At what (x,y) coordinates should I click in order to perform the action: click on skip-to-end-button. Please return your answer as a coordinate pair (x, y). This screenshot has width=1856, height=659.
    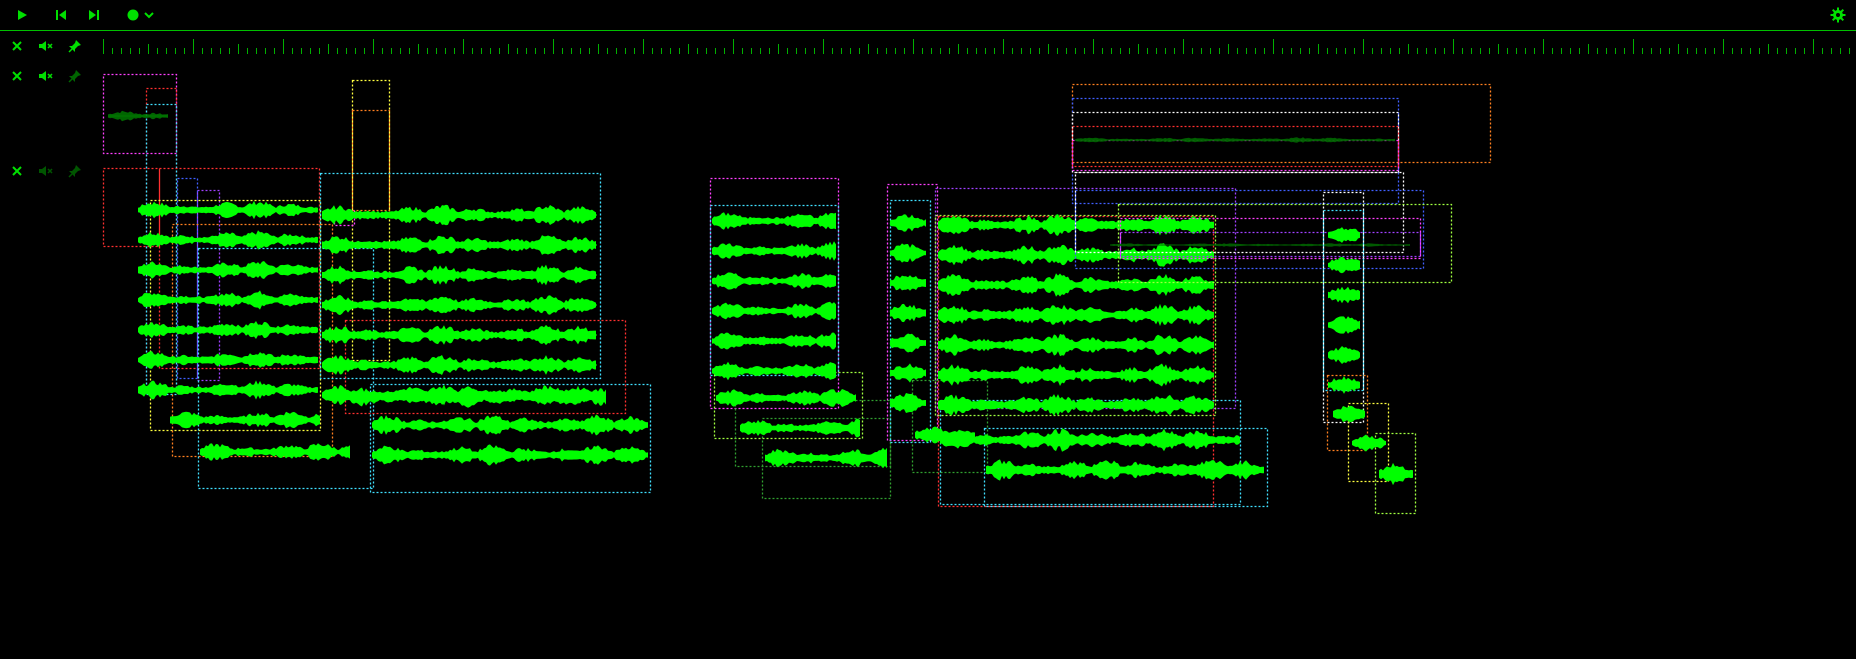
    Looking at the image, I should click on (94, 15).